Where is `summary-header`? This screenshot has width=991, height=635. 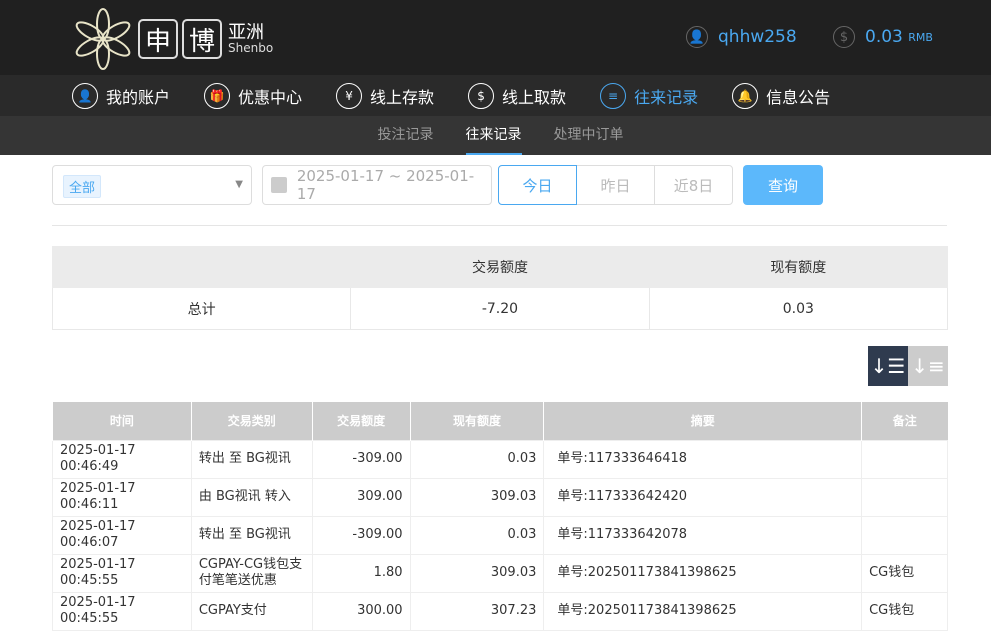 summary-header is located at coordinates (201, 267).